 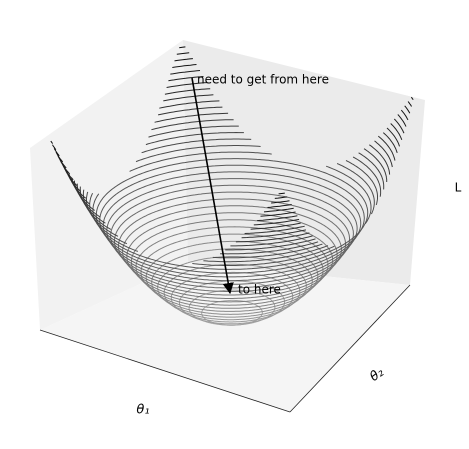 I want to click on annotation: to here, so click(x=259, y=290).